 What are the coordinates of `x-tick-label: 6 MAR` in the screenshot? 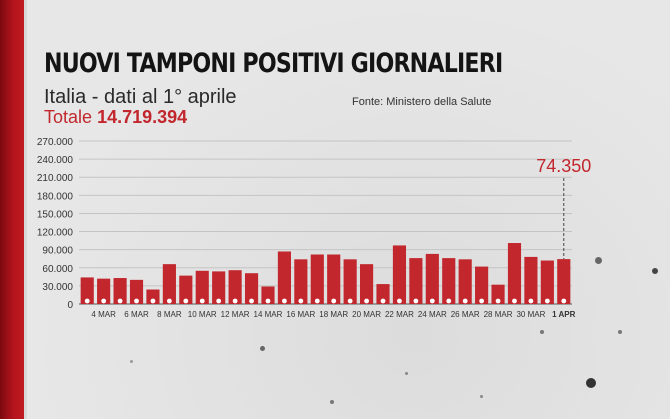 It's located at (136, 314).